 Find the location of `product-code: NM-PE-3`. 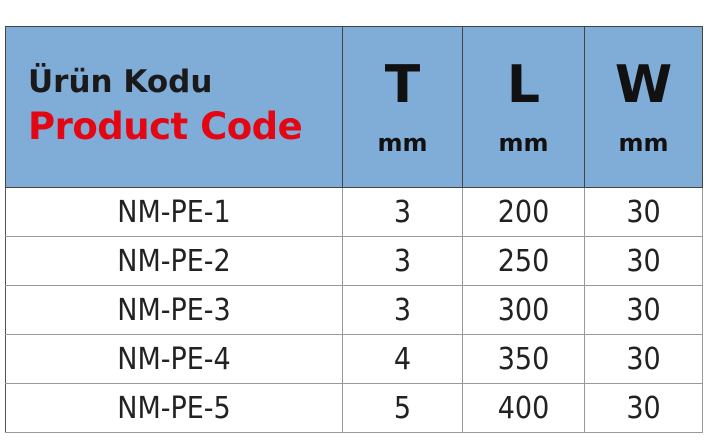

product-code: NM-PE-3 is located at coordinates (174, 310).